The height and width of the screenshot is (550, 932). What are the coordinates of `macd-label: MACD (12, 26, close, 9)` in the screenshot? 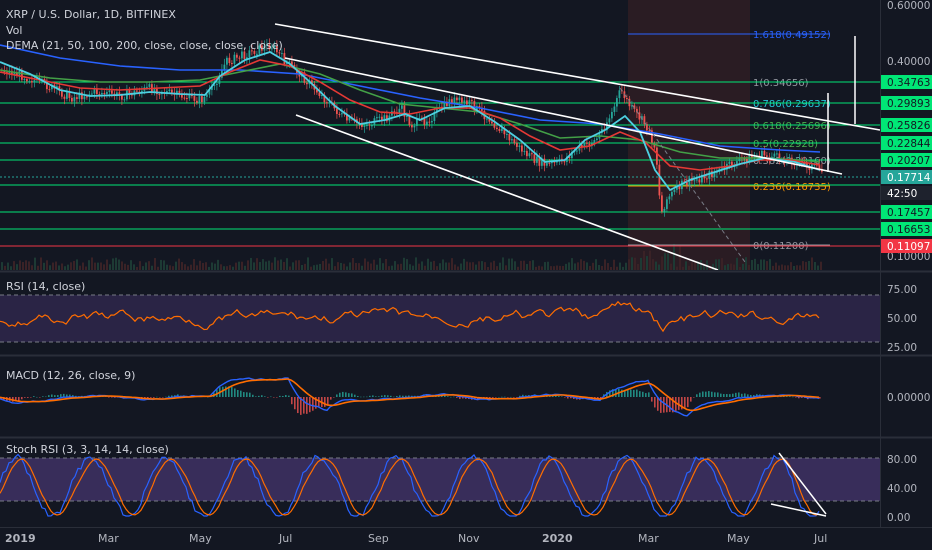 It's located at (70, 375).